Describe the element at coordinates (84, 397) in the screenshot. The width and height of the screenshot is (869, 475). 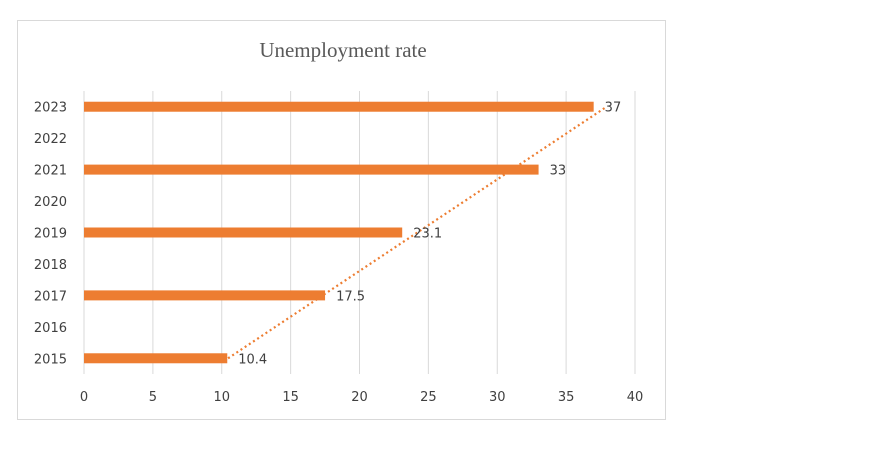
I see `x-tick-label: 0` at that location.